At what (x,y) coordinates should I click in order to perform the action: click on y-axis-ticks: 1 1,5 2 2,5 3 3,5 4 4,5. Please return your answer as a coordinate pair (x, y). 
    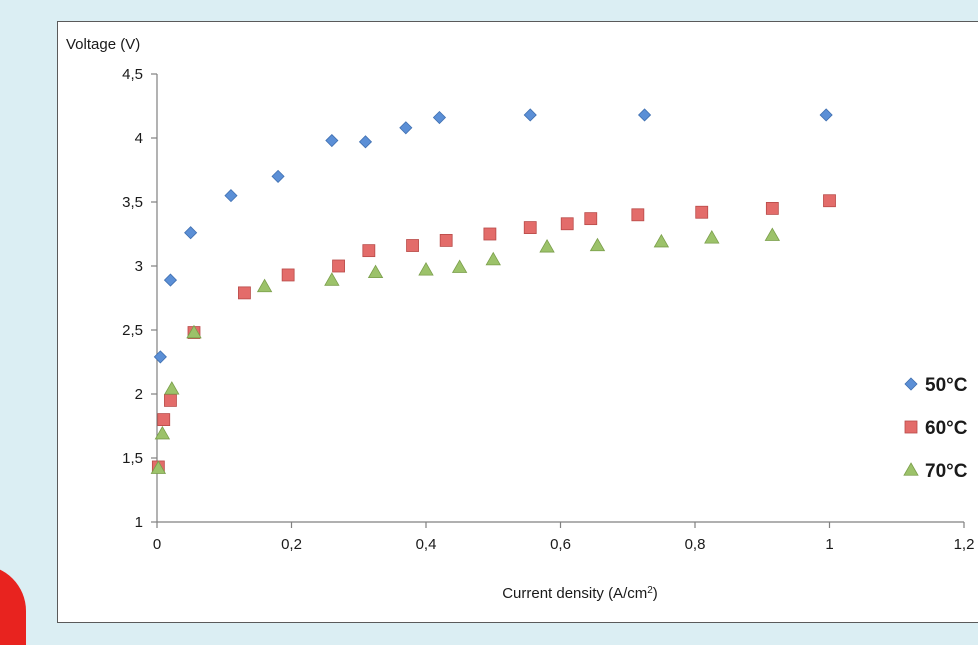
    Looking at the image, I should click on (139, 298).